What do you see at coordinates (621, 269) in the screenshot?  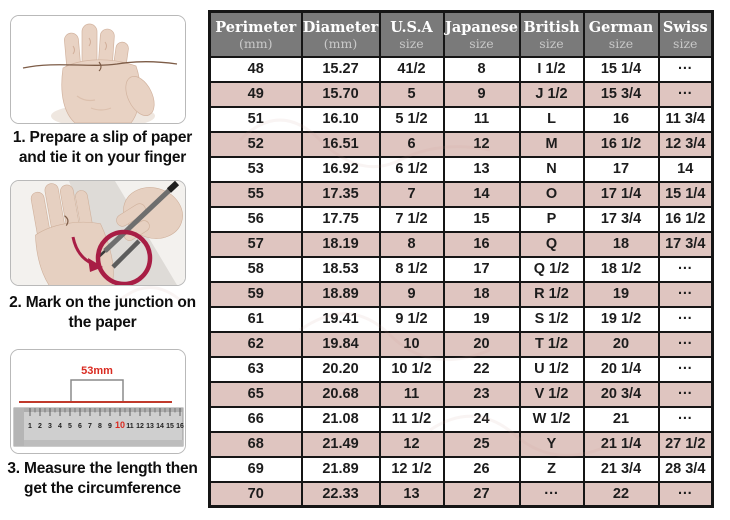 I see `table-cell: 18 1/2` at bounding box center [621, 269].